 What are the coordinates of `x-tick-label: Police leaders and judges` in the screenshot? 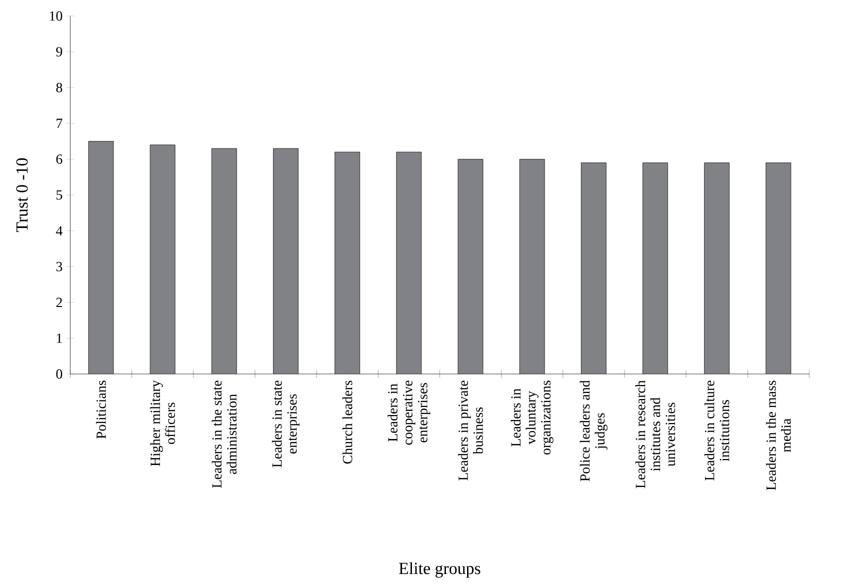 It's located at (594, 431).